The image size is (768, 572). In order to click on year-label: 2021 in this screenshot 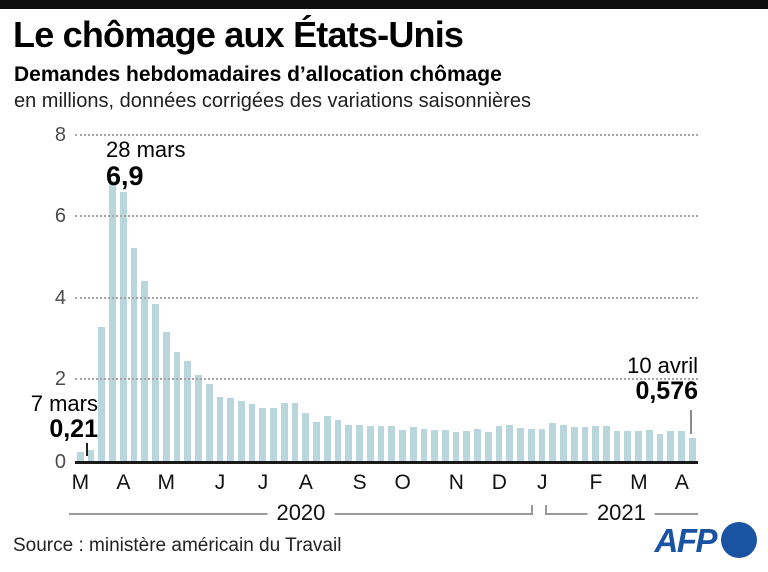, I will do `click(621, 513)`.